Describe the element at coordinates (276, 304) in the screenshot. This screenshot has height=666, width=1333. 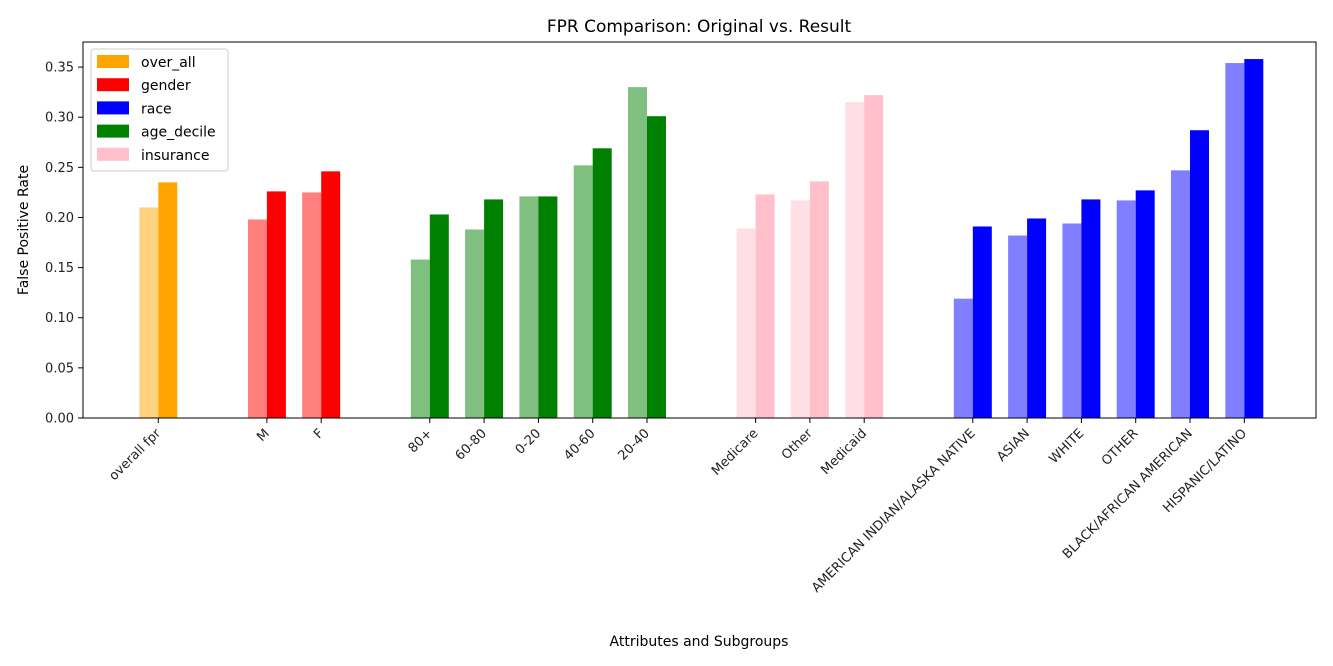
I see `bar-result-m` at that location.